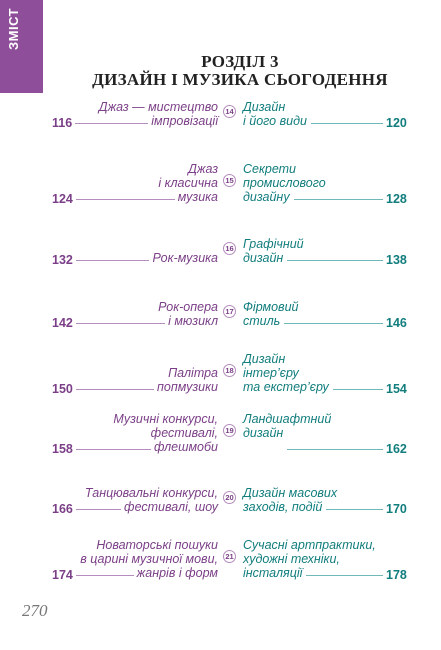 This screenshot has height=650, width=441. I want to click on left-lesson-title: Рок-опера і мюзикл, so click(133, 314).